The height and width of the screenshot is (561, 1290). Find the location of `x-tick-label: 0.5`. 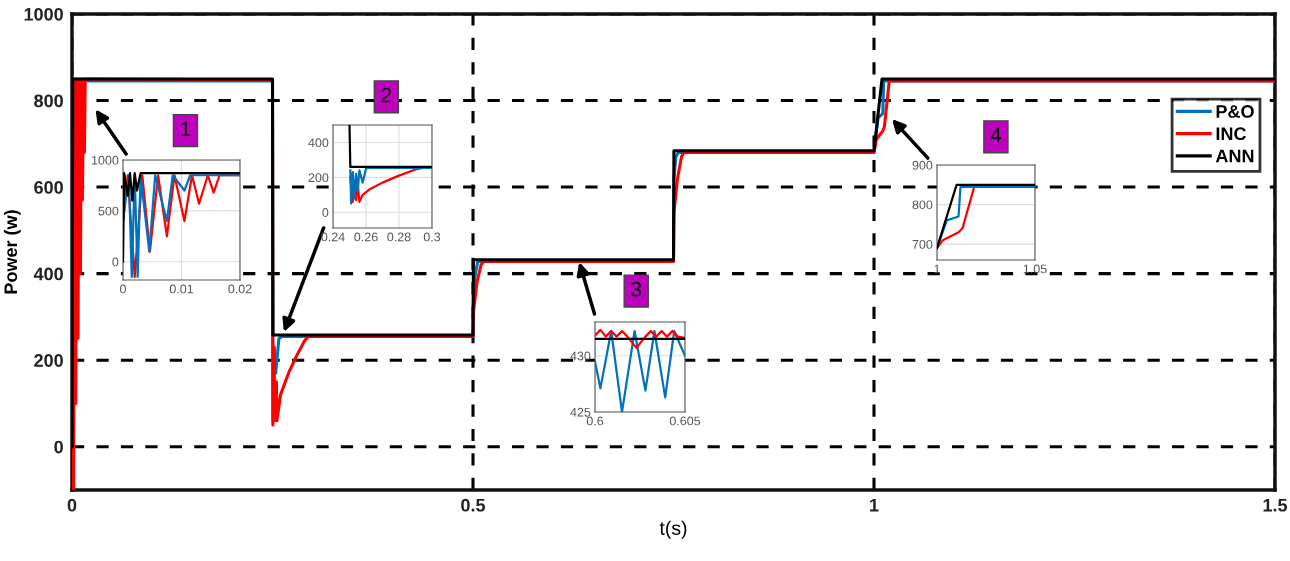

x-tick-label: 0.5 is located at coordinates (473, 505).